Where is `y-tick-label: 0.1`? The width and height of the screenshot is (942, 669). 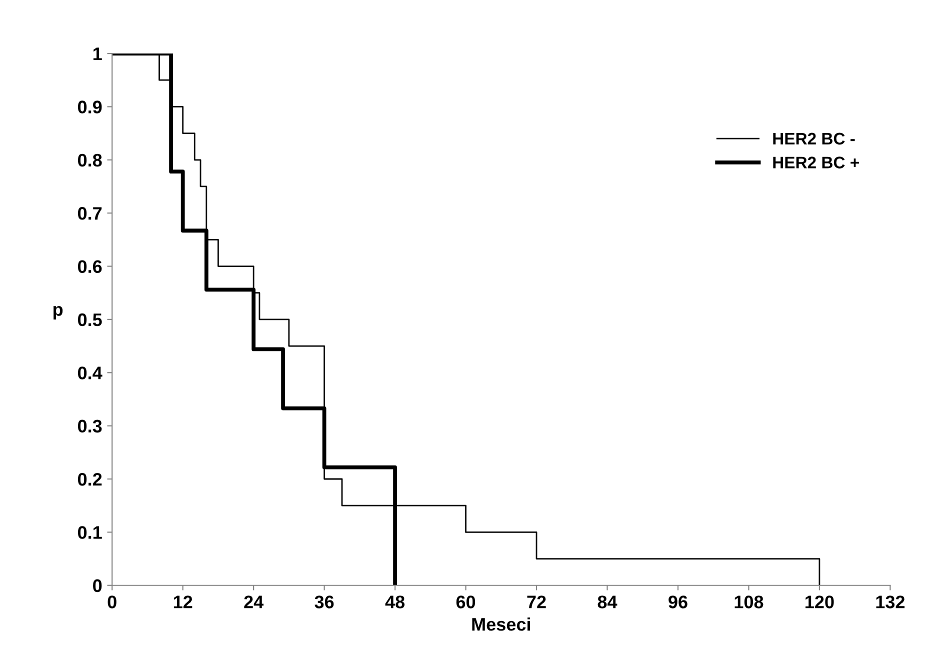 y-tick-label: 0.1 is located at coordinates (90, 532).